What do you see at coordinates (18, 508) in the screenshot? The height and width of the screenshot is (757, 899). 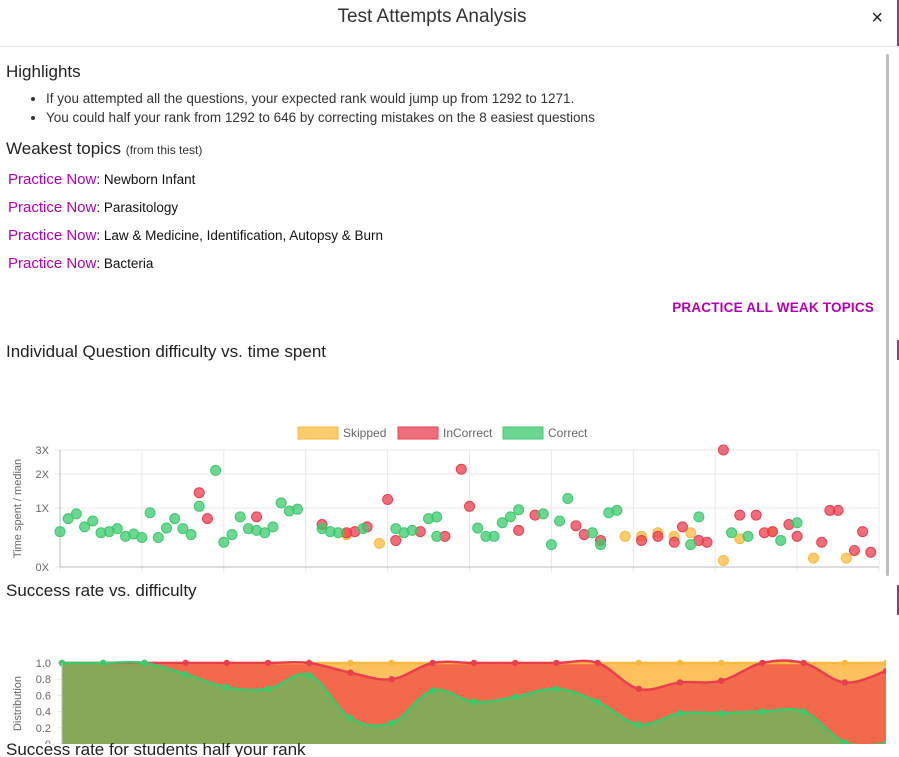 I see `y-axis-label: Time spent / median` at bounding box center [18, 508].